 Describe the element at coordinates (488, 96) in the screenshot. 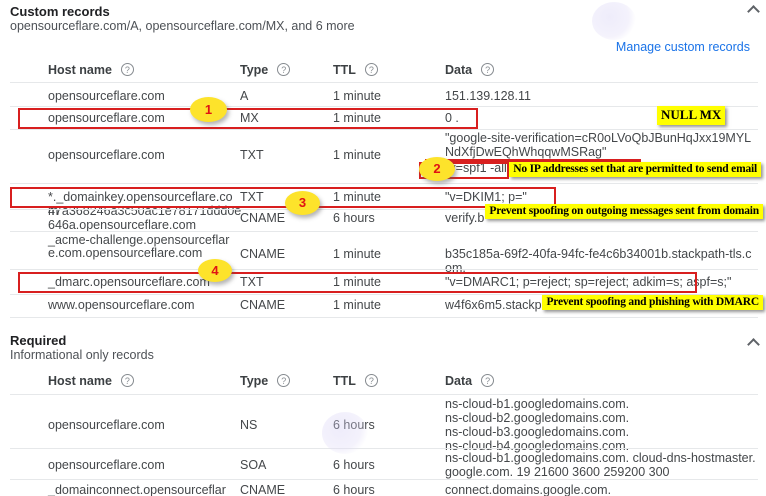

I see `data-cell: 151.139.128.11` at that location.